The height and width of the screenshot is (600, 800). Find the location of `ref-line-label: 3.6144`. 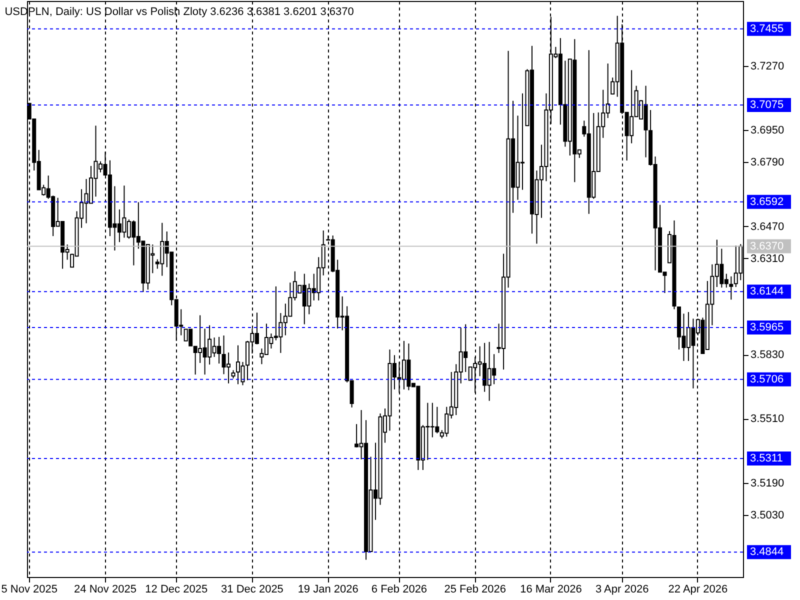

ref-line-label: 3.6144 is located at coordinates (767, 292).